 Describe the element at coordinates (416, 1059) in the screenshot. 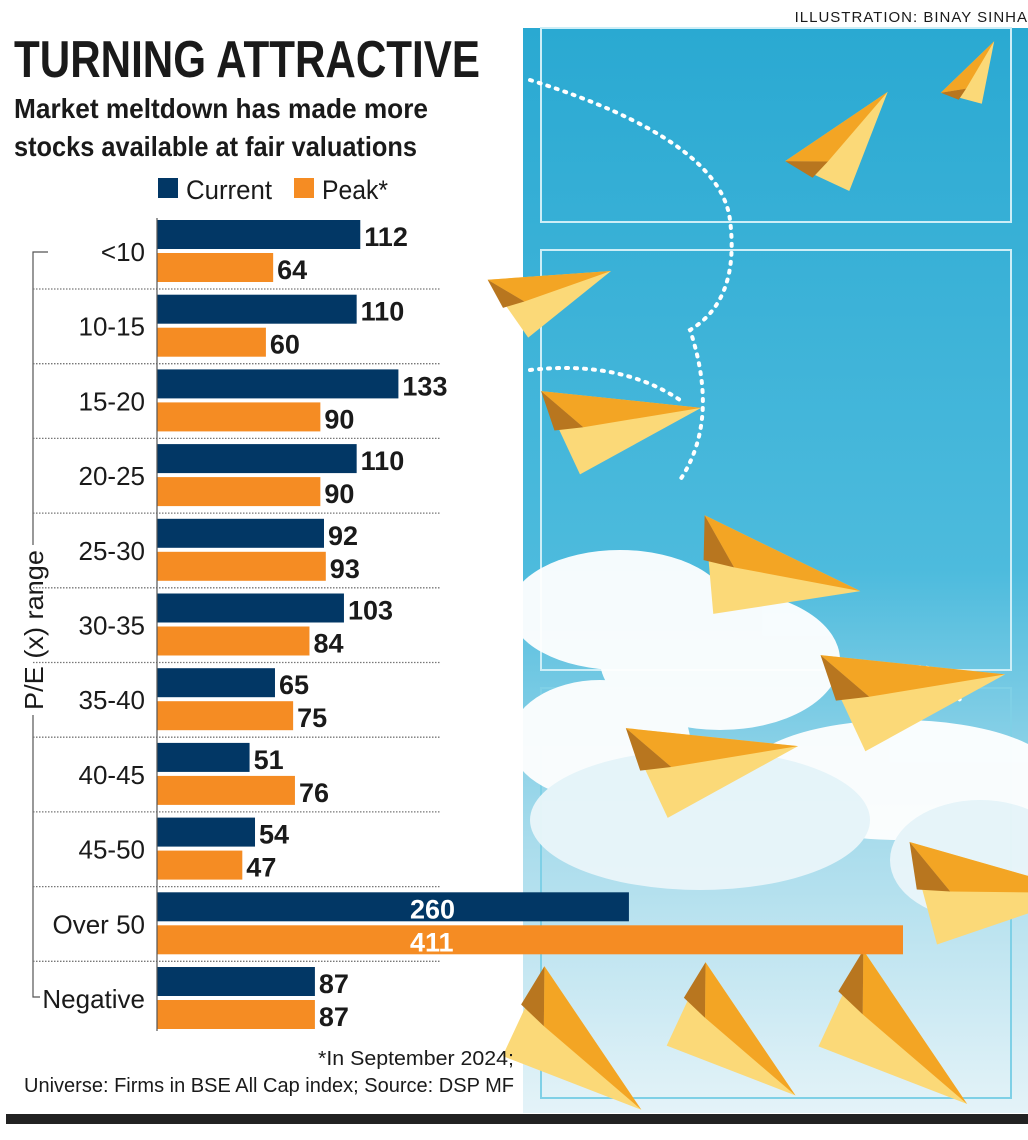

I see `footnote: *In September 2024;` at that location.